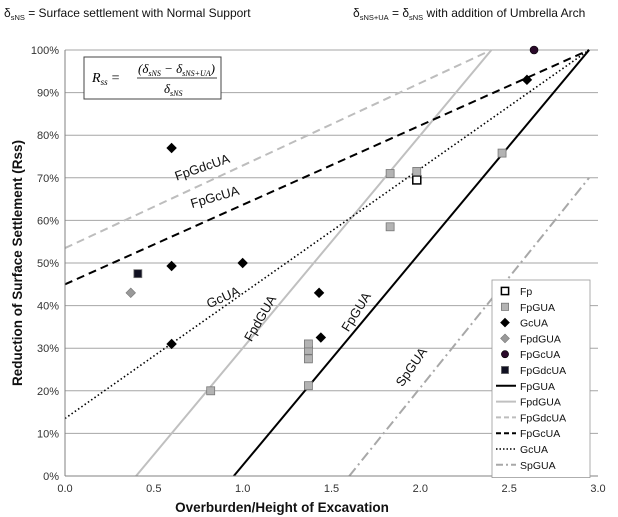 This screenshot has height=517, width=618. What do you see at coordinates (504, 369) in the screenshot?
I see `legend-marker-fpgdcua` at bounding box center [504, 369].